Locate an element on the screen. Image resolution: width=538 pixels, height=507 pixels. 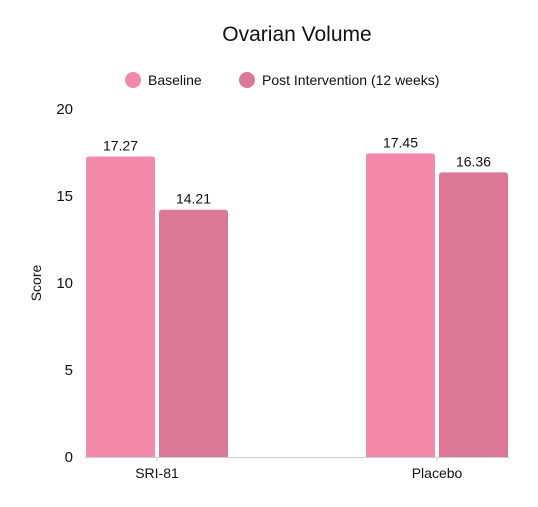
legend-swatch-post-intervention is located at coordinates (247, 80).